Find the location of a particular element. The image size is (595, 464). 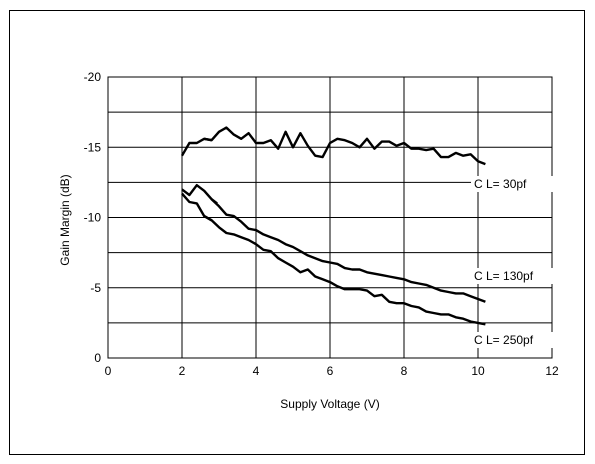

series-label-3: C L= 250pf is located at coordinates (504, 340).